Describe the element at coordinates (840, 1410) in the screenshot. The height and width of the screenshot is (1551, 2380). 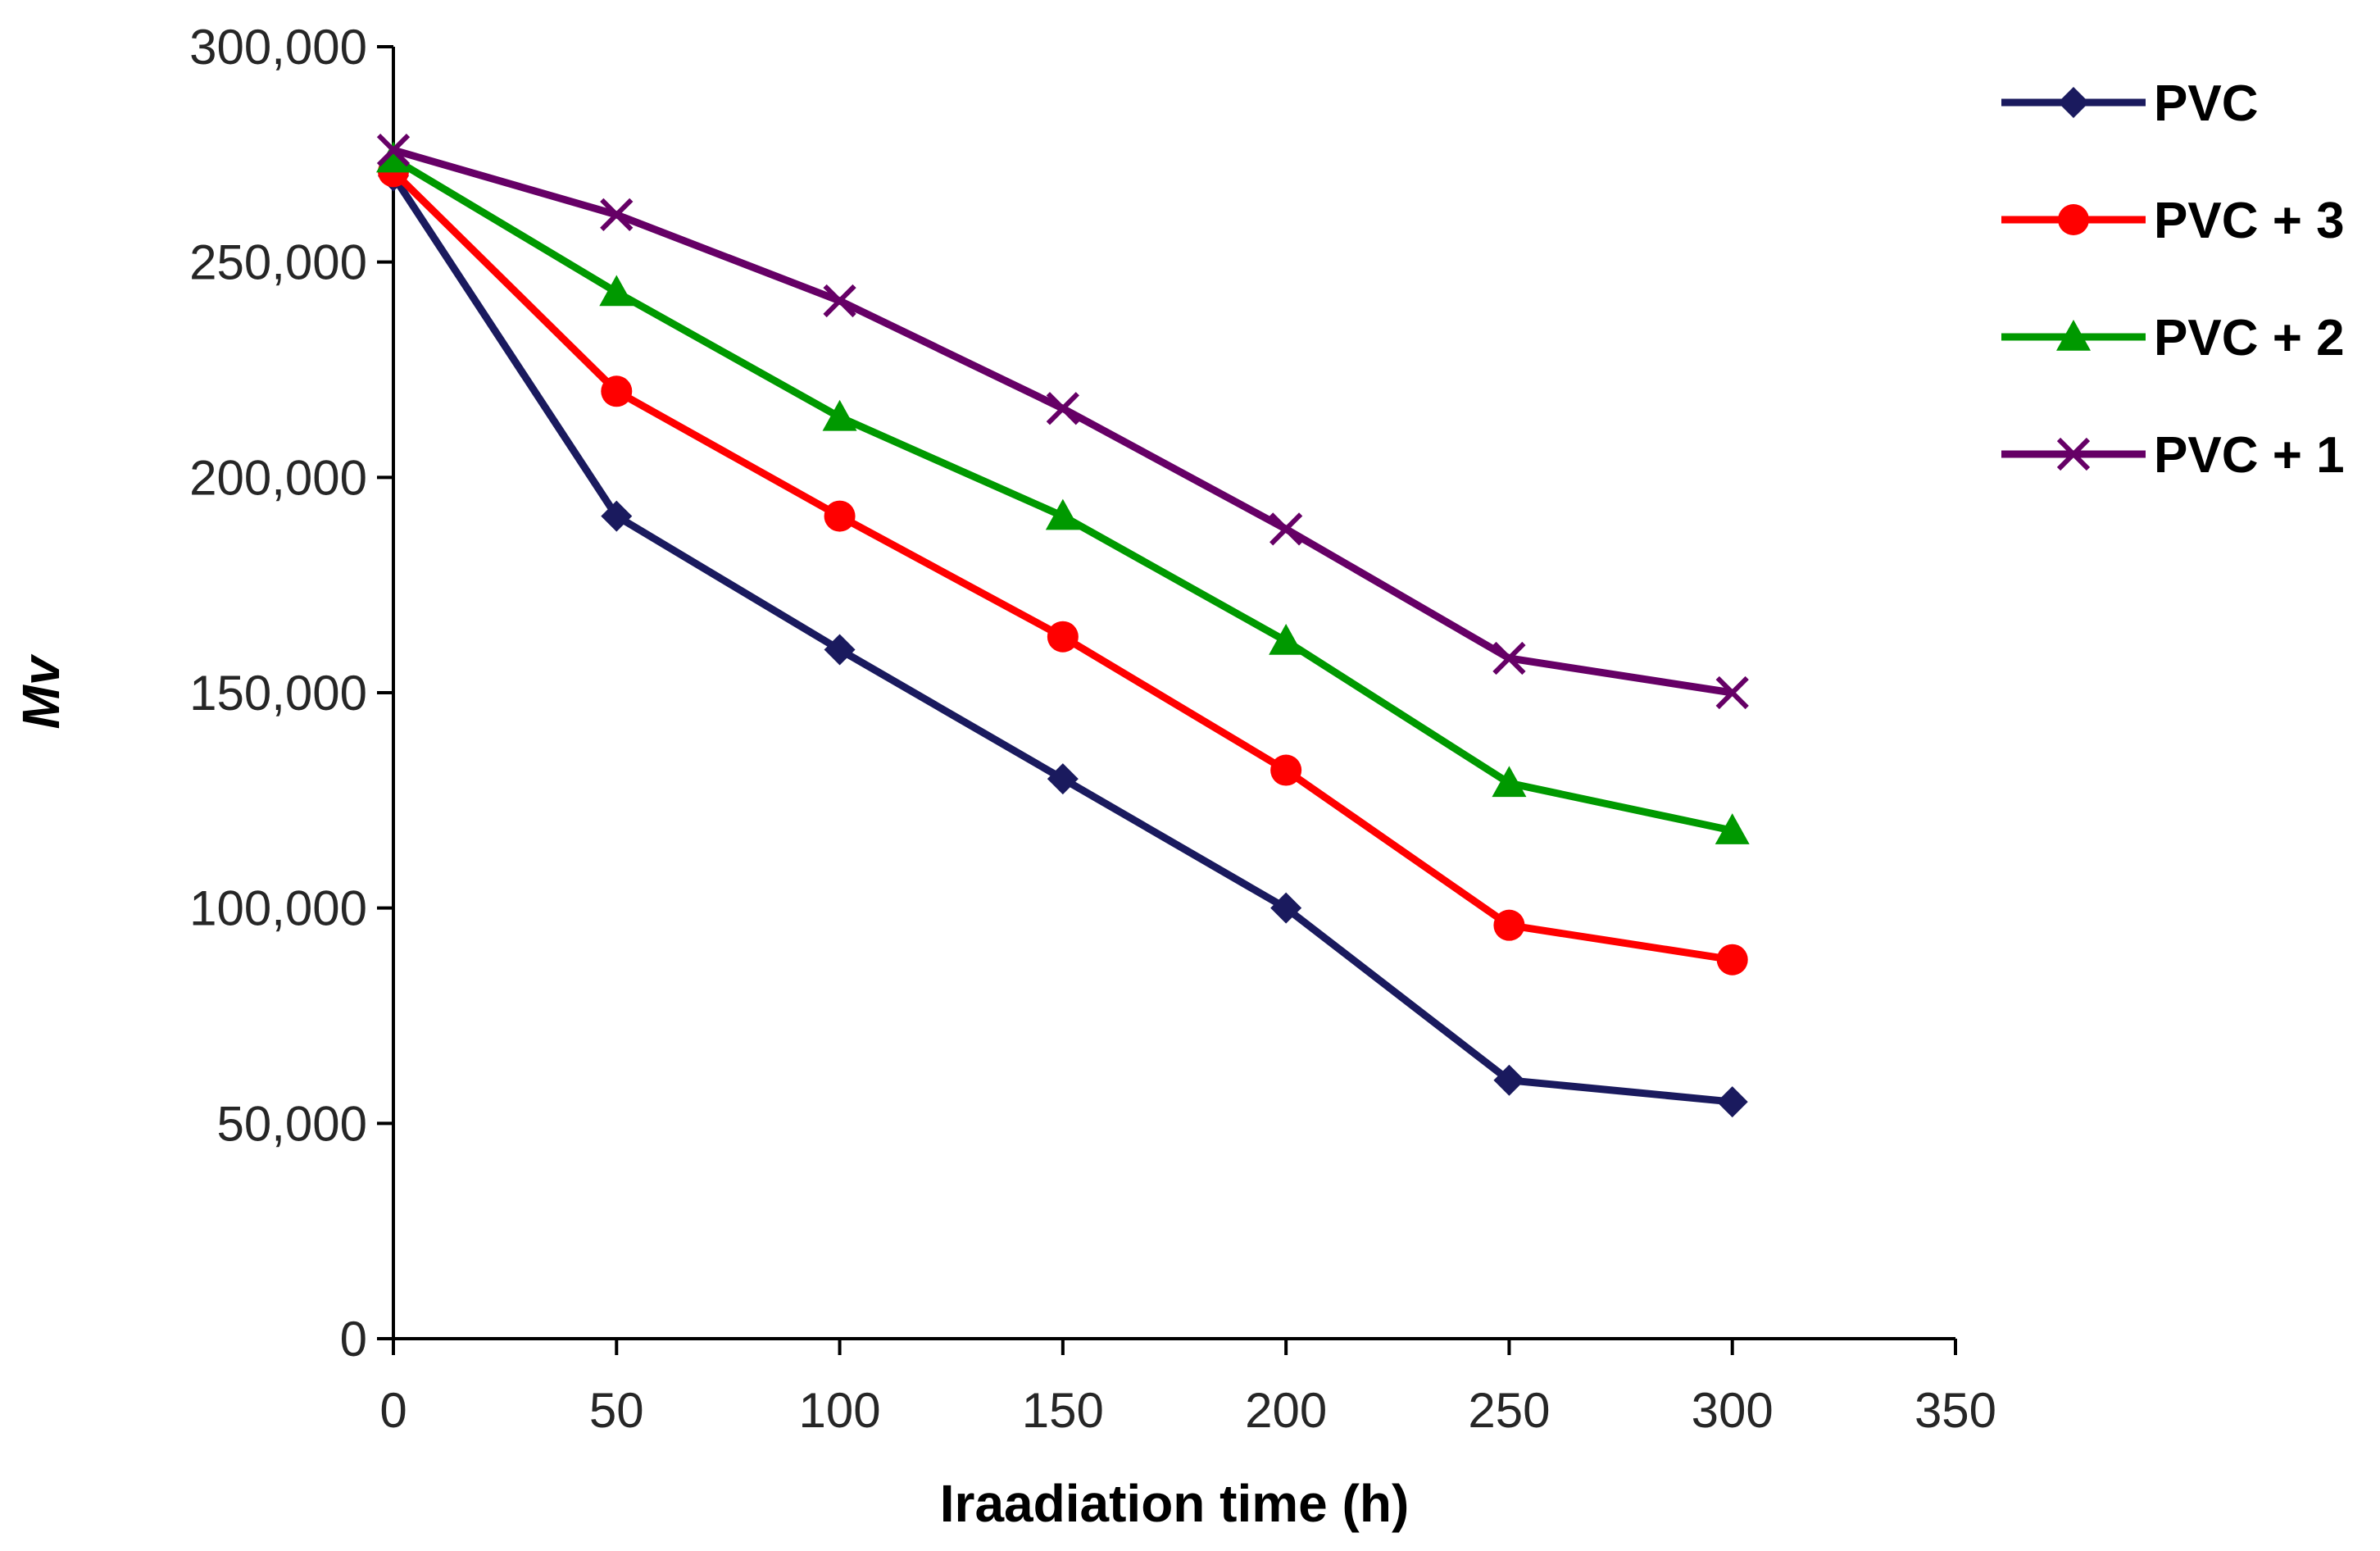
I see `x-tick-label: 100` at that location.